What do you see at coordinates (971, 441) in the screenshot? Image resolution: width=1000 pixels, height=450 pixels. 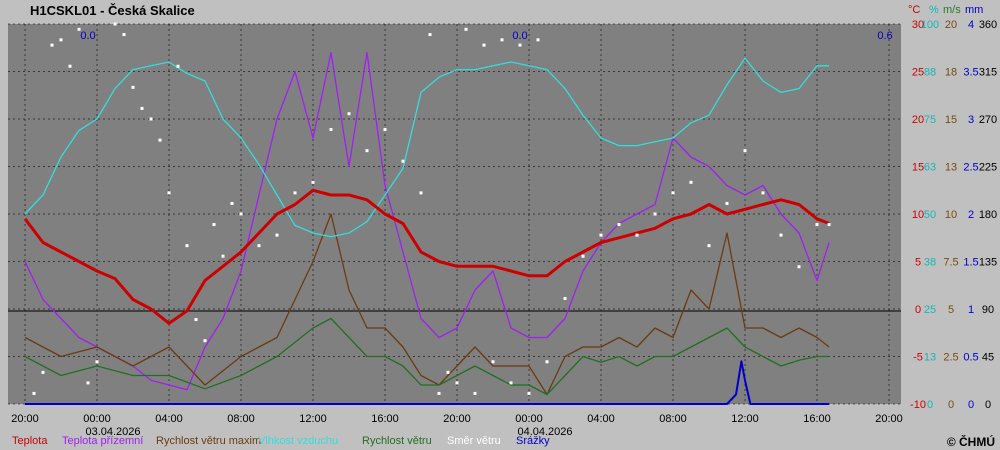 I see `copyright: © ČHMÚ` at bounding box center [971, 441].